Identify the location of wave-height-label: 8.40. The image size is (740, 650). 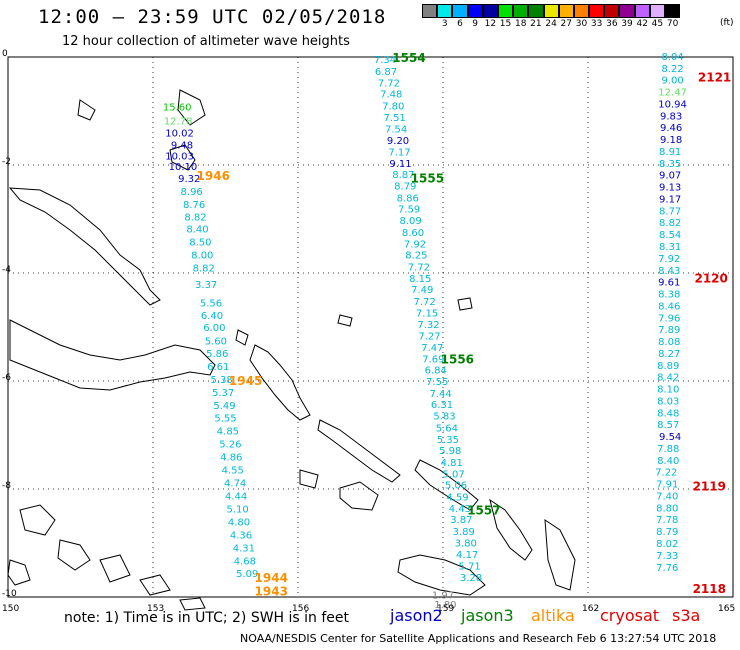
(197, 230).